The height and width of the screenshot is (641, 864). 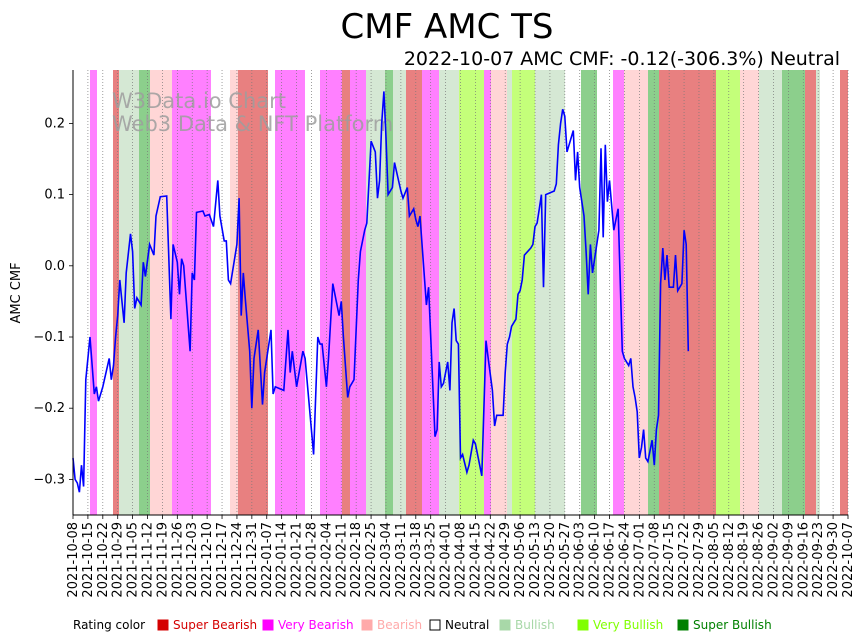 What do you see at coordinates (53, 301) in the screenshot?
I see `y-ticks: −0.3 −0.2 −0.1 0.0 0.1 0.2` at bounding box center [53, 301].